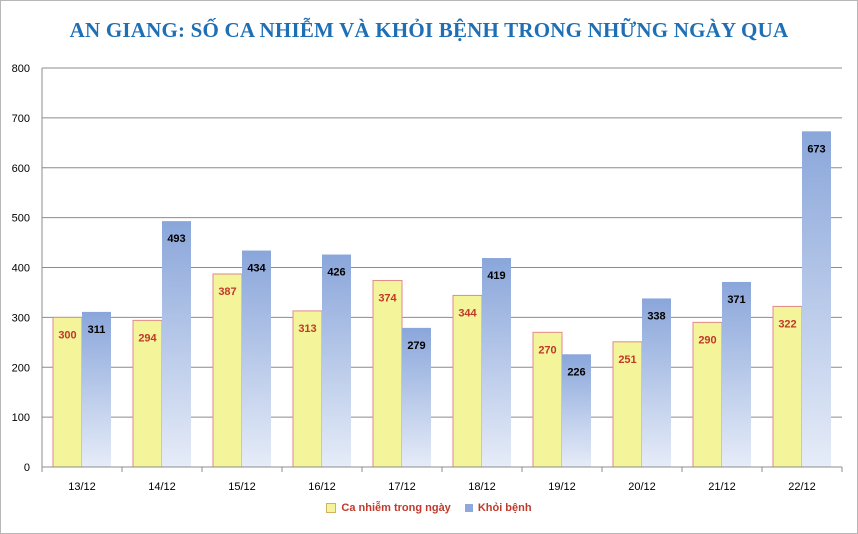 This screenshot has width=858, height=534. I want to click on y-tick-label: 200, so click(21, 368).